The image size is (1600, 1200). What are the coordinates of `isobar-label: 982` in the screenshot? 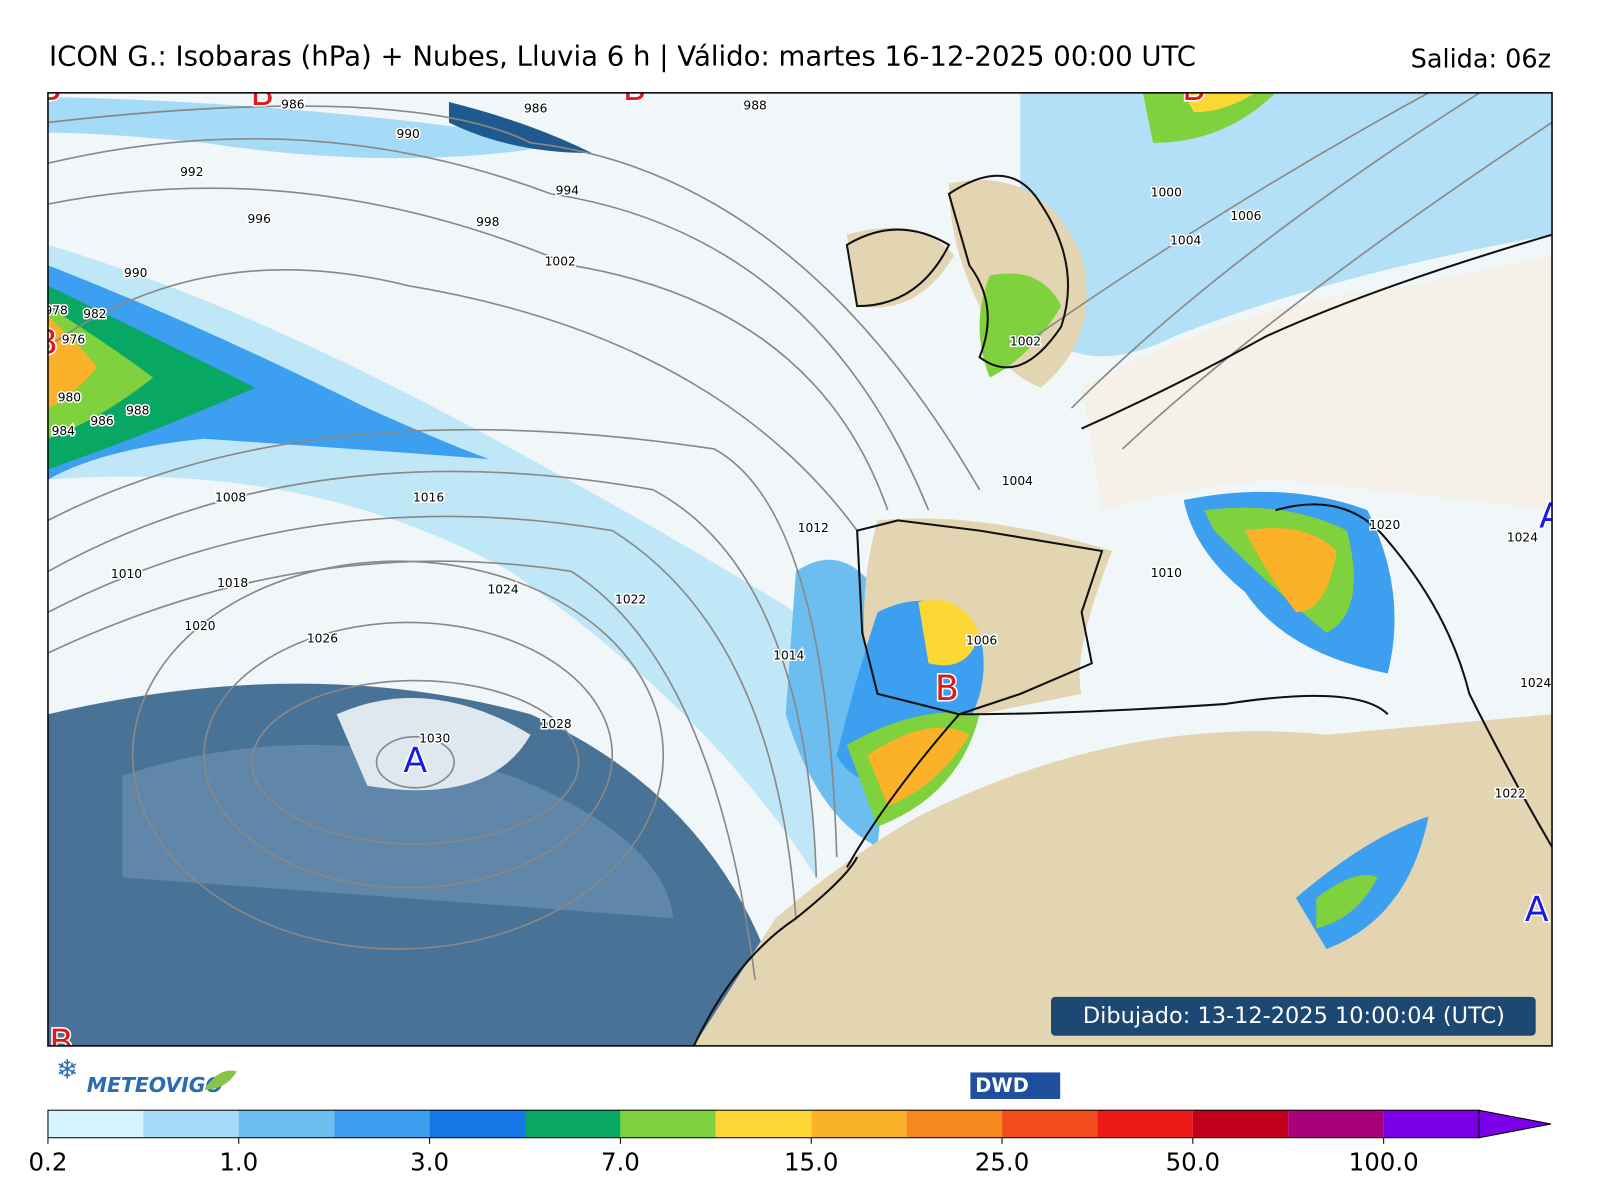 It's located at (94, 314).